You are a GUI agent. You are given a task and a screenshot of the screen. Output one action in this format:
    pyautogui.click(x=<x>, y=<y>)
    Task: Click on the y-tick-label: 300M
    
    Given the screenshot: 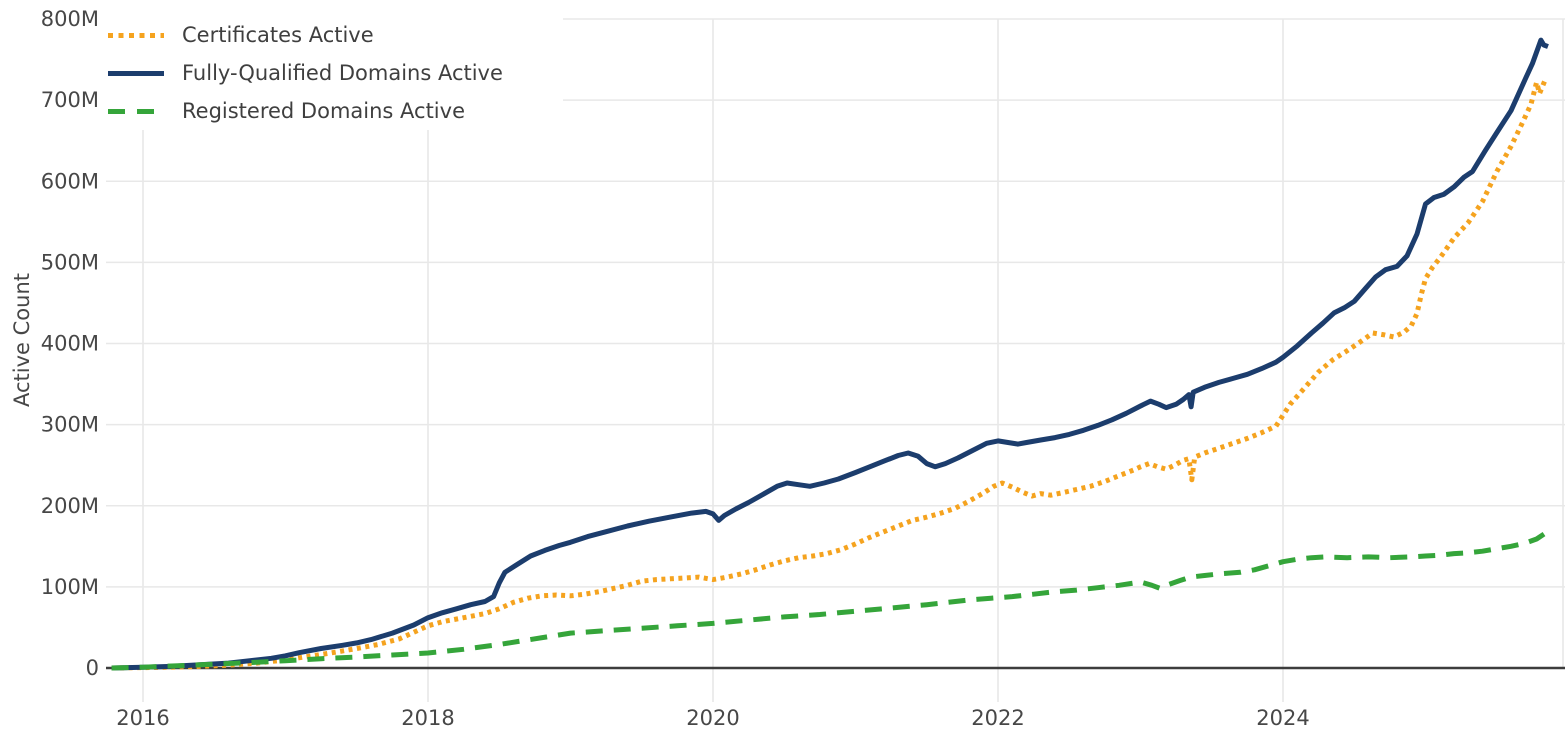 What is the action you would take?
    pyautogui.click(x=70, y=425)
    